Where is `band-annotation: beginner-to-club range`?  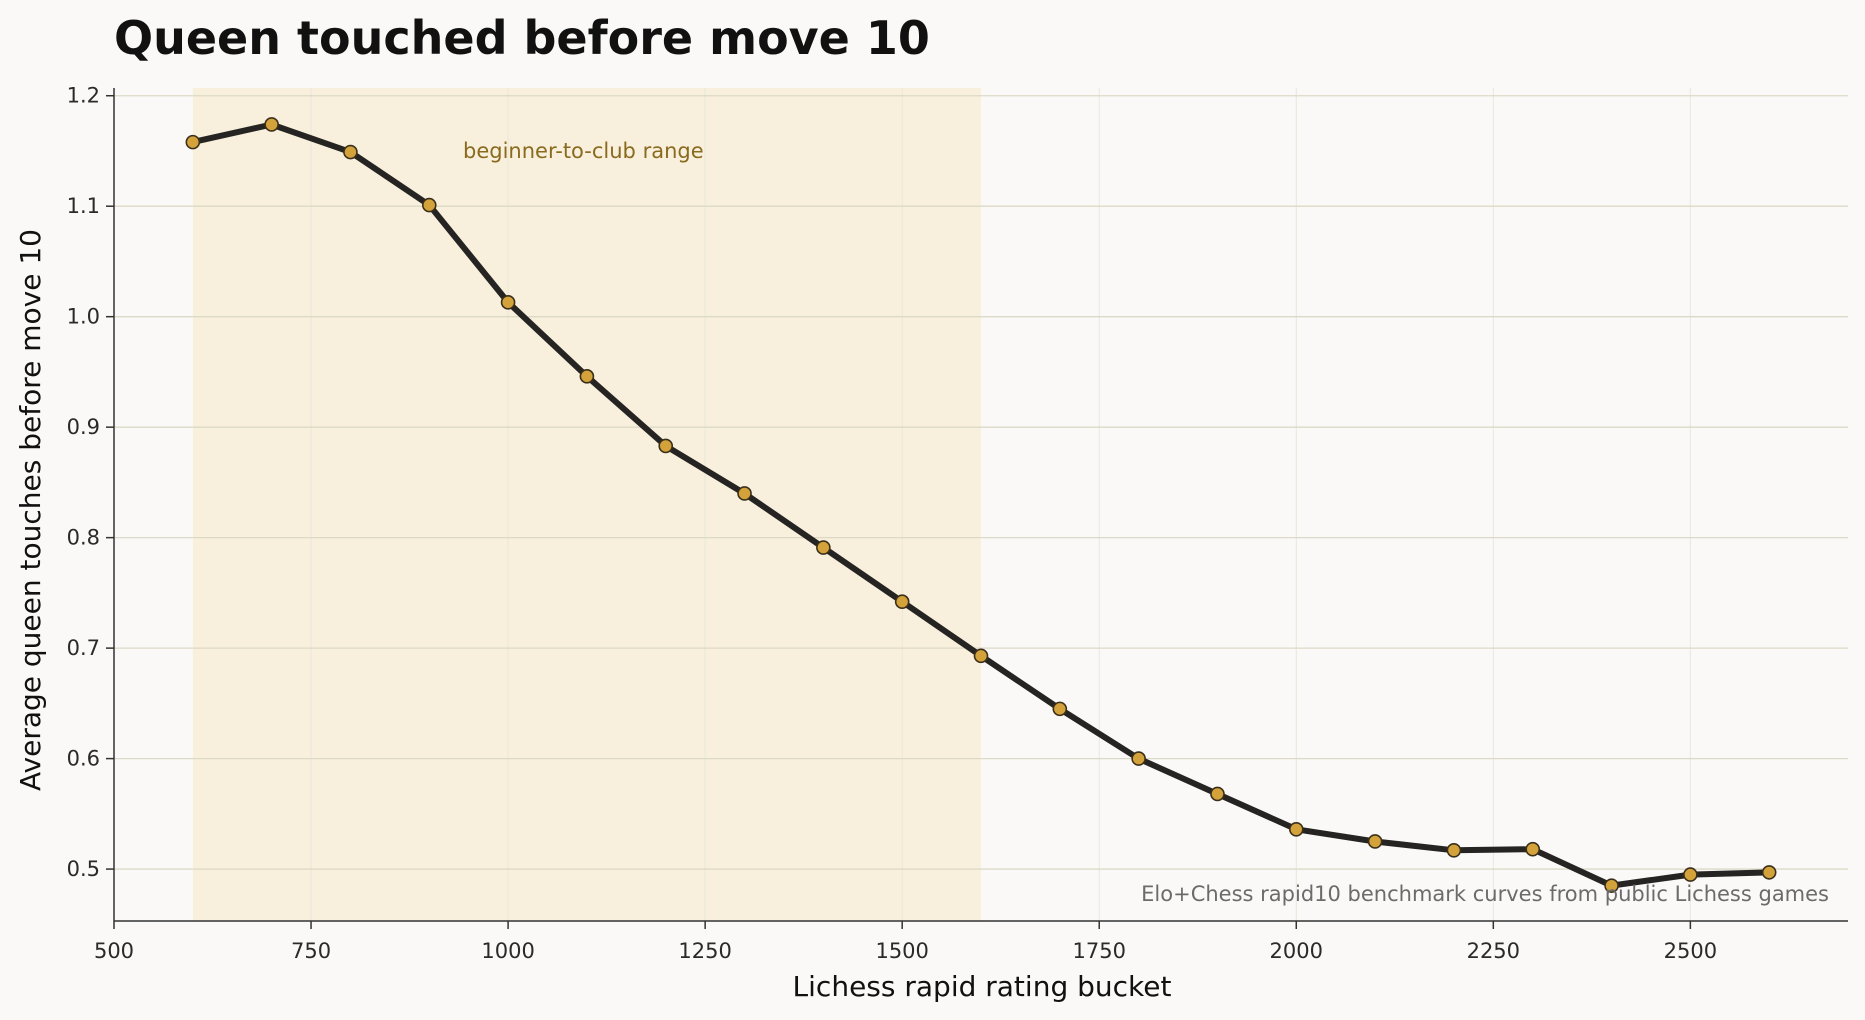 band-annotation: beginner-to-club range is located at coordinates (583, 151).